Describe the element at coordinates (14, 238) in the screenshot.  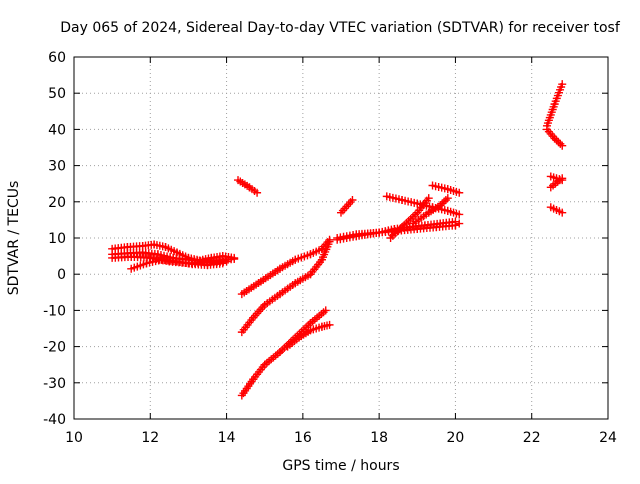
I see `y-axis-title: SDTVAR / TECUs` at that location.